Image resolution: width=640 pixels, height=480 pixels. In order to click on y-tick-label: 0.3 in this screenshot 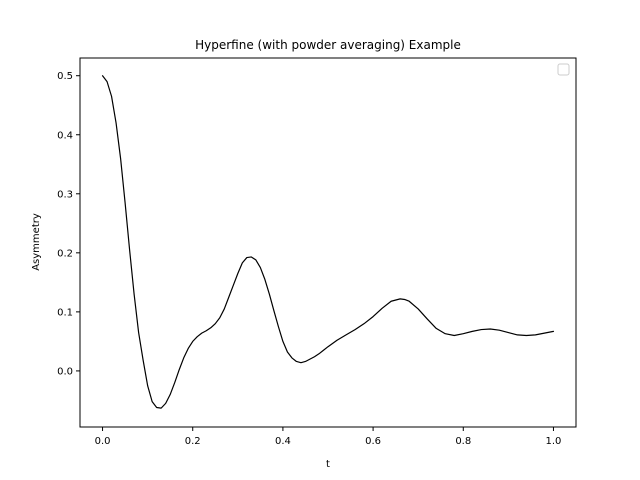, I will do `click(65, 194)`.